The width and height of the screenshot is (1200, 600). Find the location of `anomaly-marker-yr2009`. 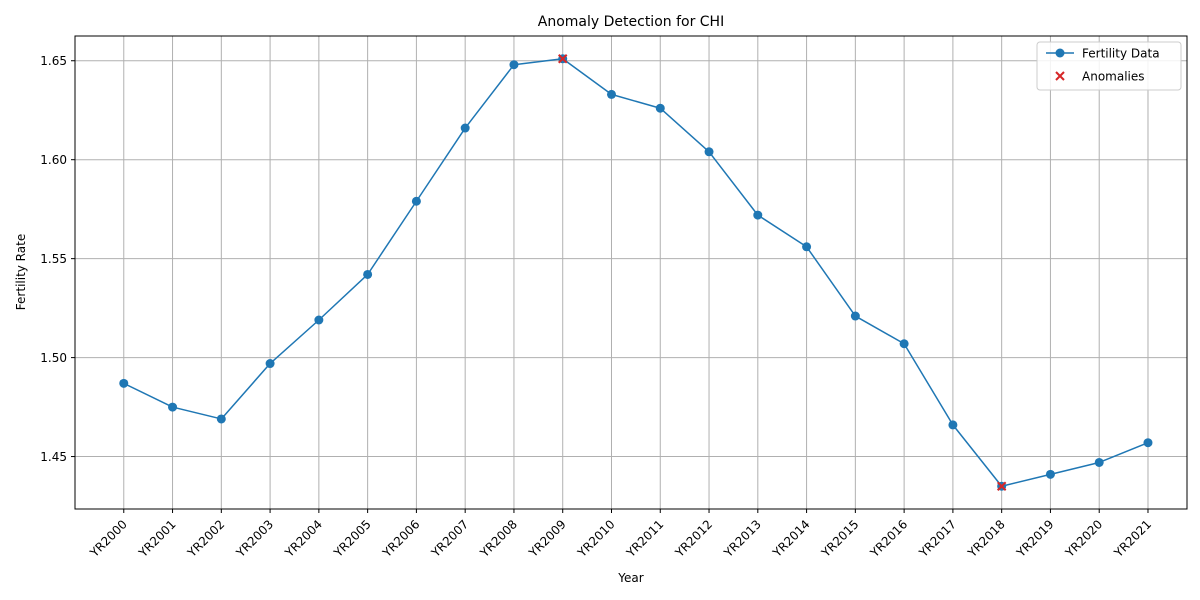

anomaly-marker-yr2009 is located at coordinates (563, 59).